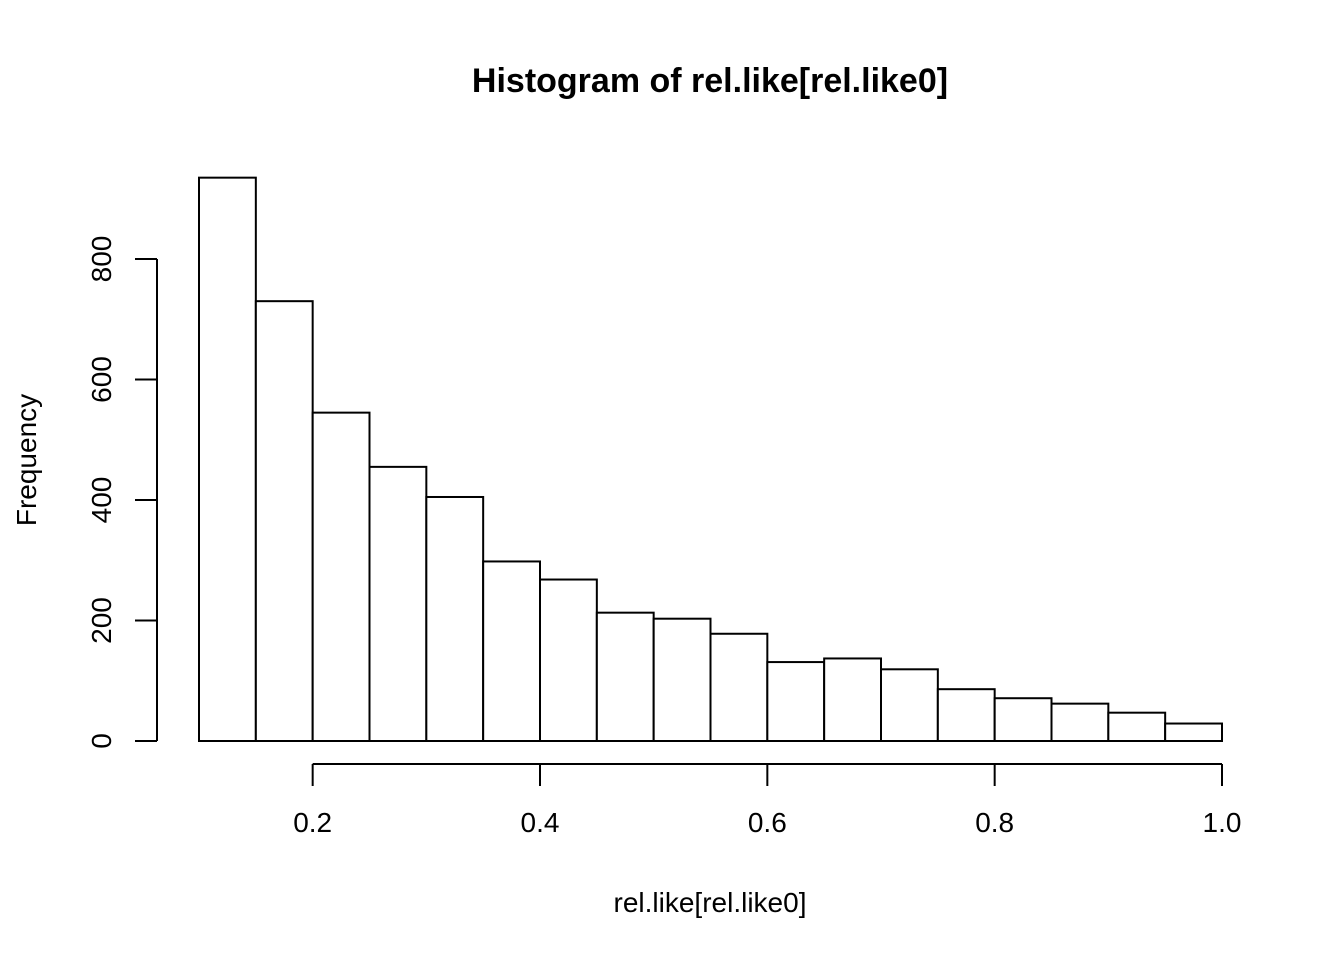 The image size is (1344, 960). Describe the element at coordinates (312, 822) in the screenshot. I see `x-tick-label: 0.2` at that location.